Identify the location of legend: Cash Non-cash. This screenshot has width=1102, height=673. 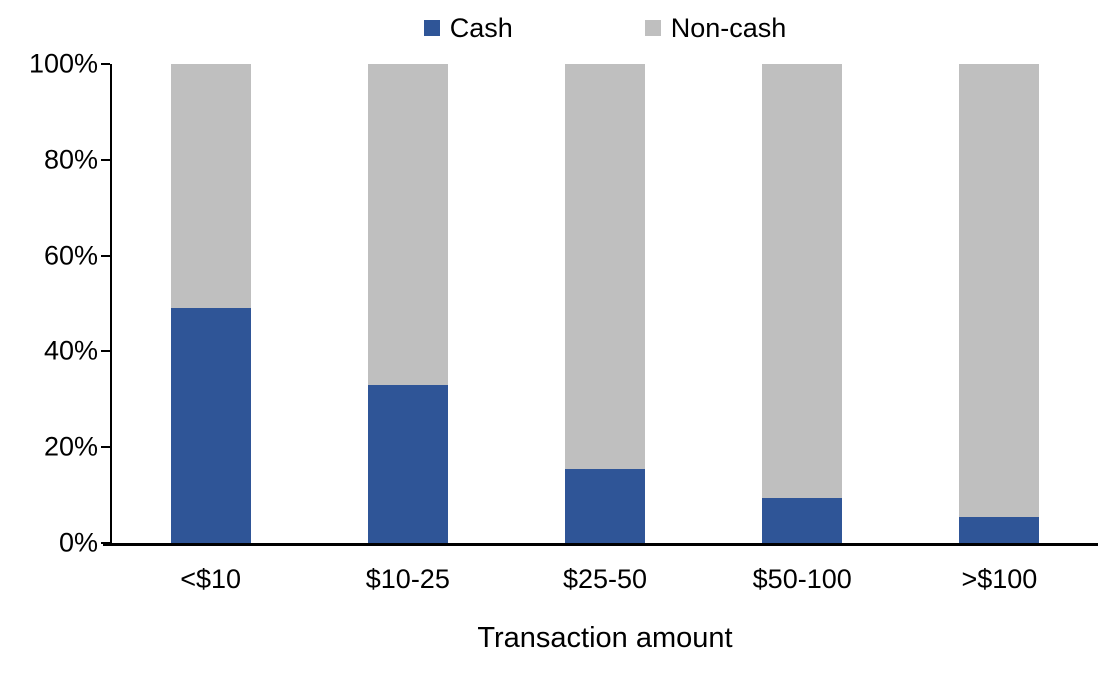
(605, 28).